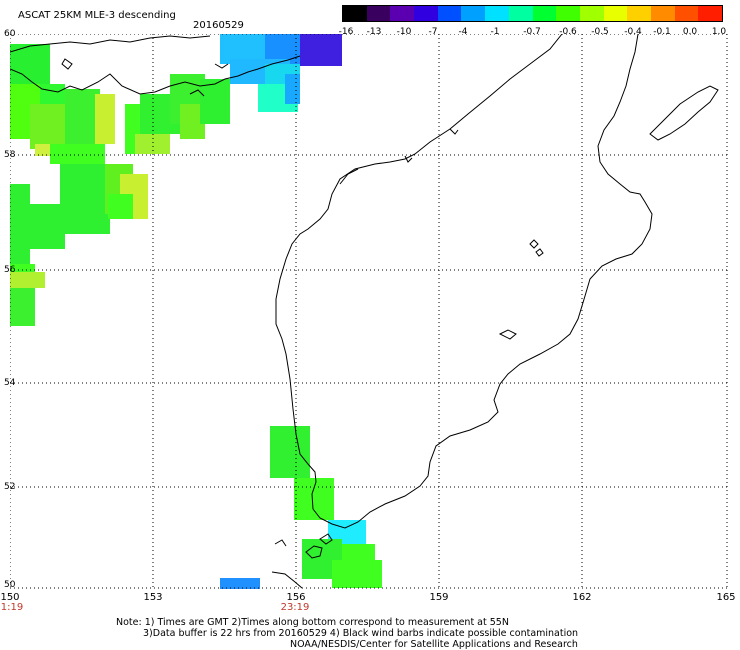 Image resolution: width=740 pixels, height=650 pixels. What do you see at coordinates (296, 597) in the screenshot?
I see `longitude-label: 156` at bounding box center [296, 597].